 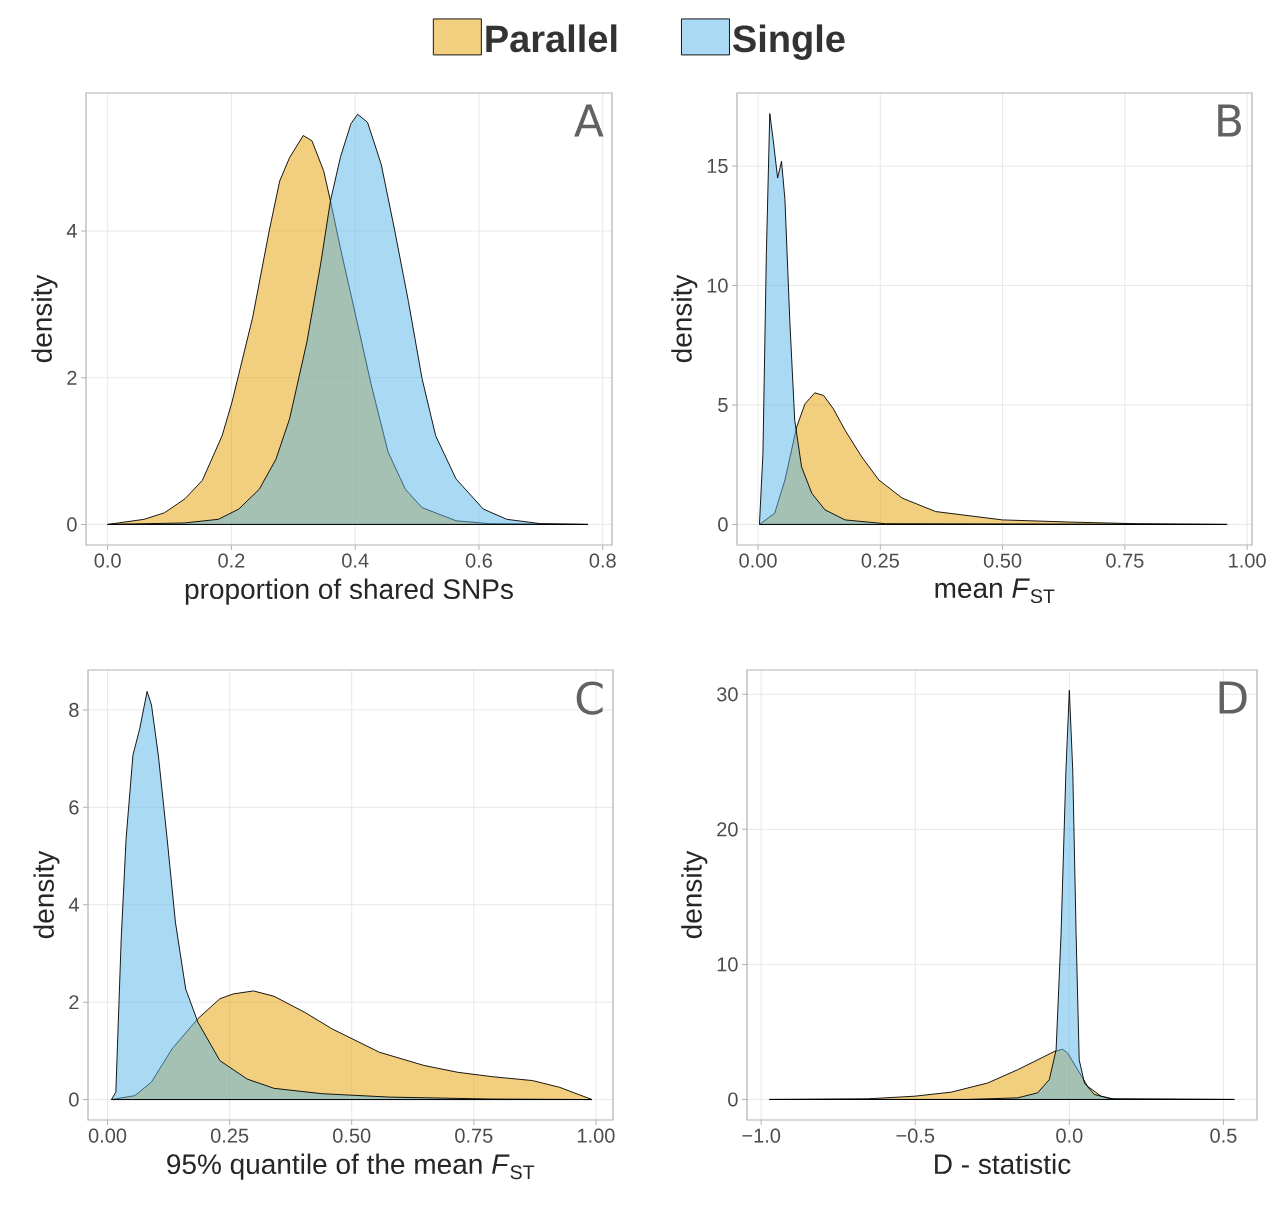 I want to click on y-tick-label: 20, so click(x=727, y=829).